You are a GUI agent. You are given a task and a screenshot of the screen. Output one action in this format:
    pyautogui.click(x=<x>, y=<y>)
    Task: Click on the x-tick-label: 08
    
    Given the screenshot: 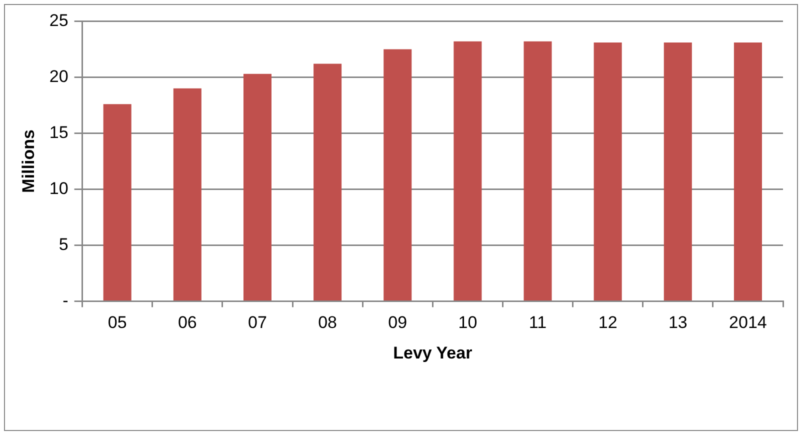 What is the action you would take?
    pyautogui.click(x=328, y=322)
    